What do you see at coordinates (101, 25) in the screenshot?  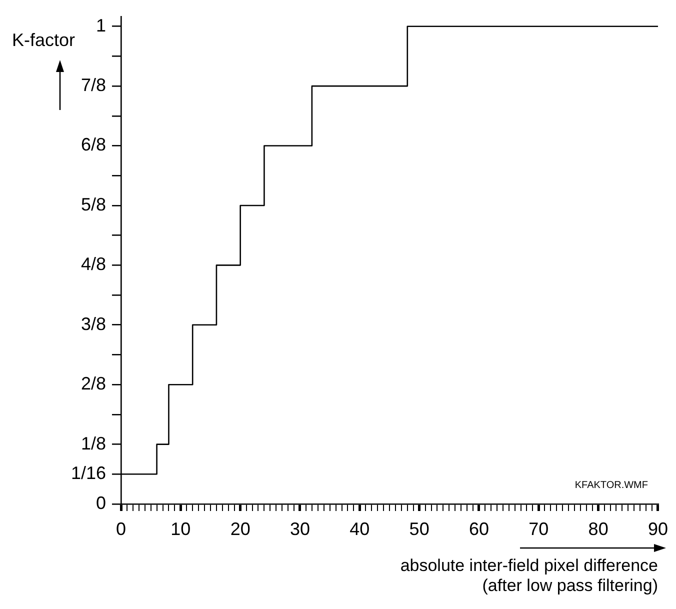 I see `y-tick-label: 1` at bounding box center [101, 25].